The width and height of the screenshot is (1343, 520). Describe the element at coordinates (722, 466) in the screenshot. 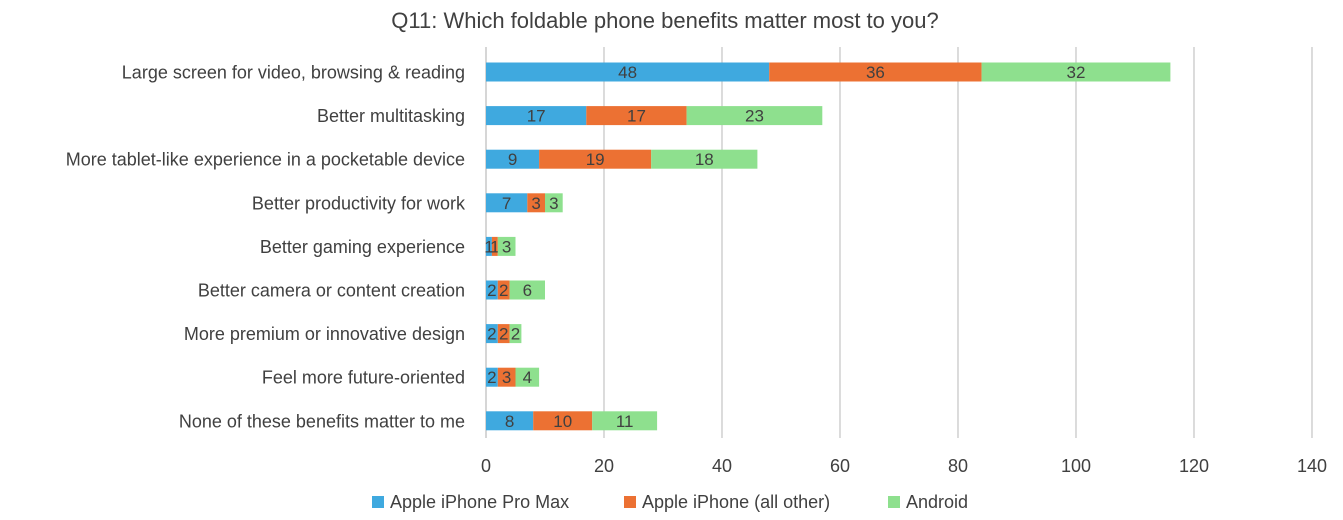

I see `x-tick-label: 40` at that location.